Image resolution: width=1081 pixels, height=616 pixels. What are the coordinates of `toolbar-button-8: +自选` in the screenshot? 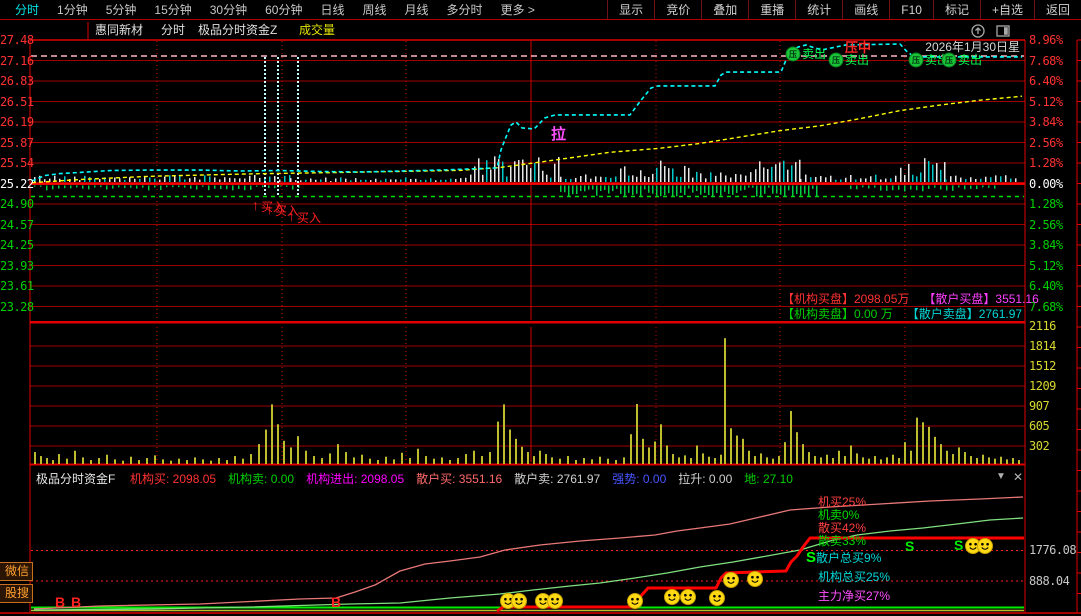 It's located at (1006, 9).